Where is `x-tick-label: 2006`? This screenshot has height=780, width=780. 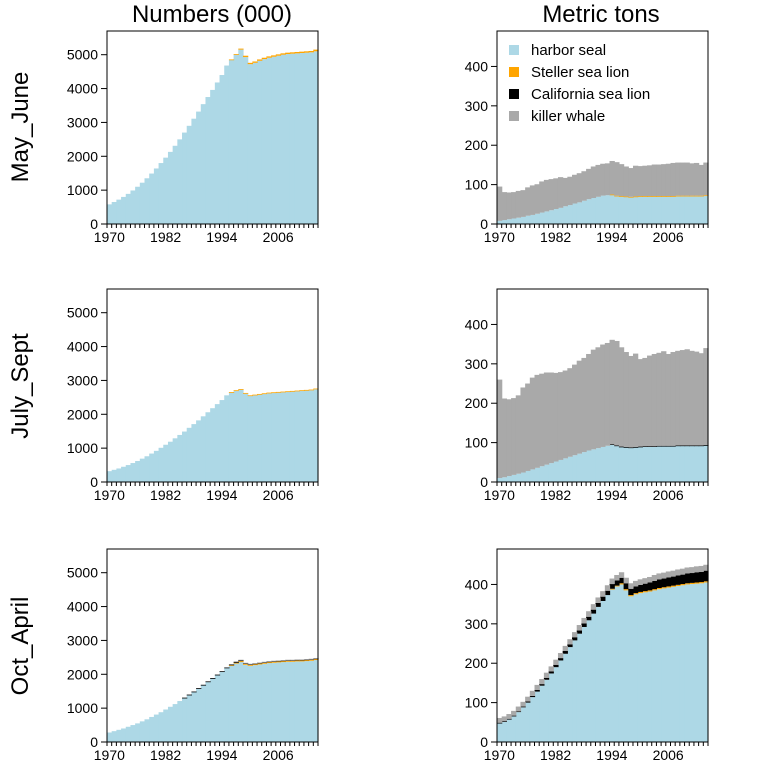
x-tick-label: 2006 is located at coordinates (278, 495).